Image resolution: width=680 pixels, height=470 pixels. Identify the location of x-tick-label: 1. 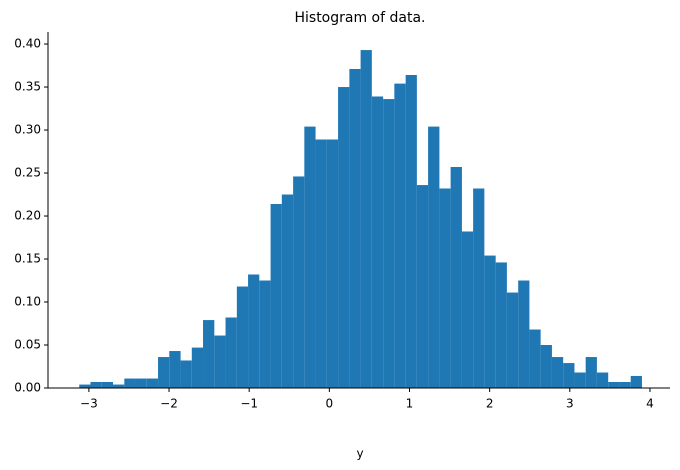
(410, 404).